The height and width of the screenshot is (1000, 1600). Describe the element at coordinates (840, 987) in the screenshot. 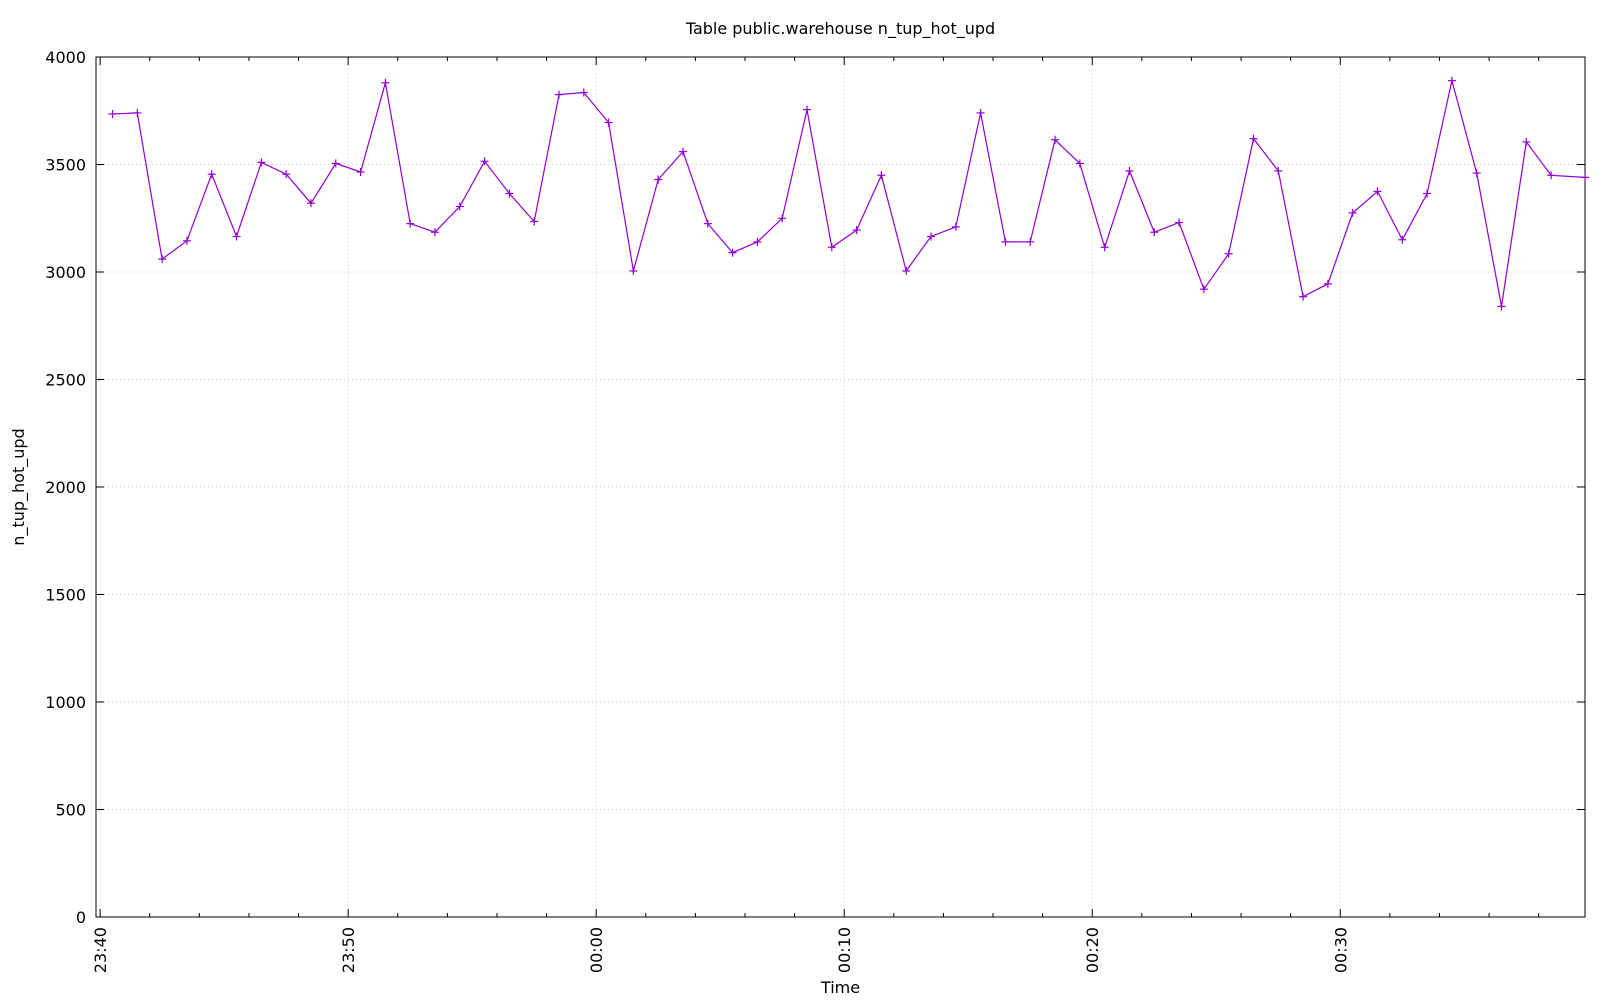

I see `x-axis-title: Time` at that location.